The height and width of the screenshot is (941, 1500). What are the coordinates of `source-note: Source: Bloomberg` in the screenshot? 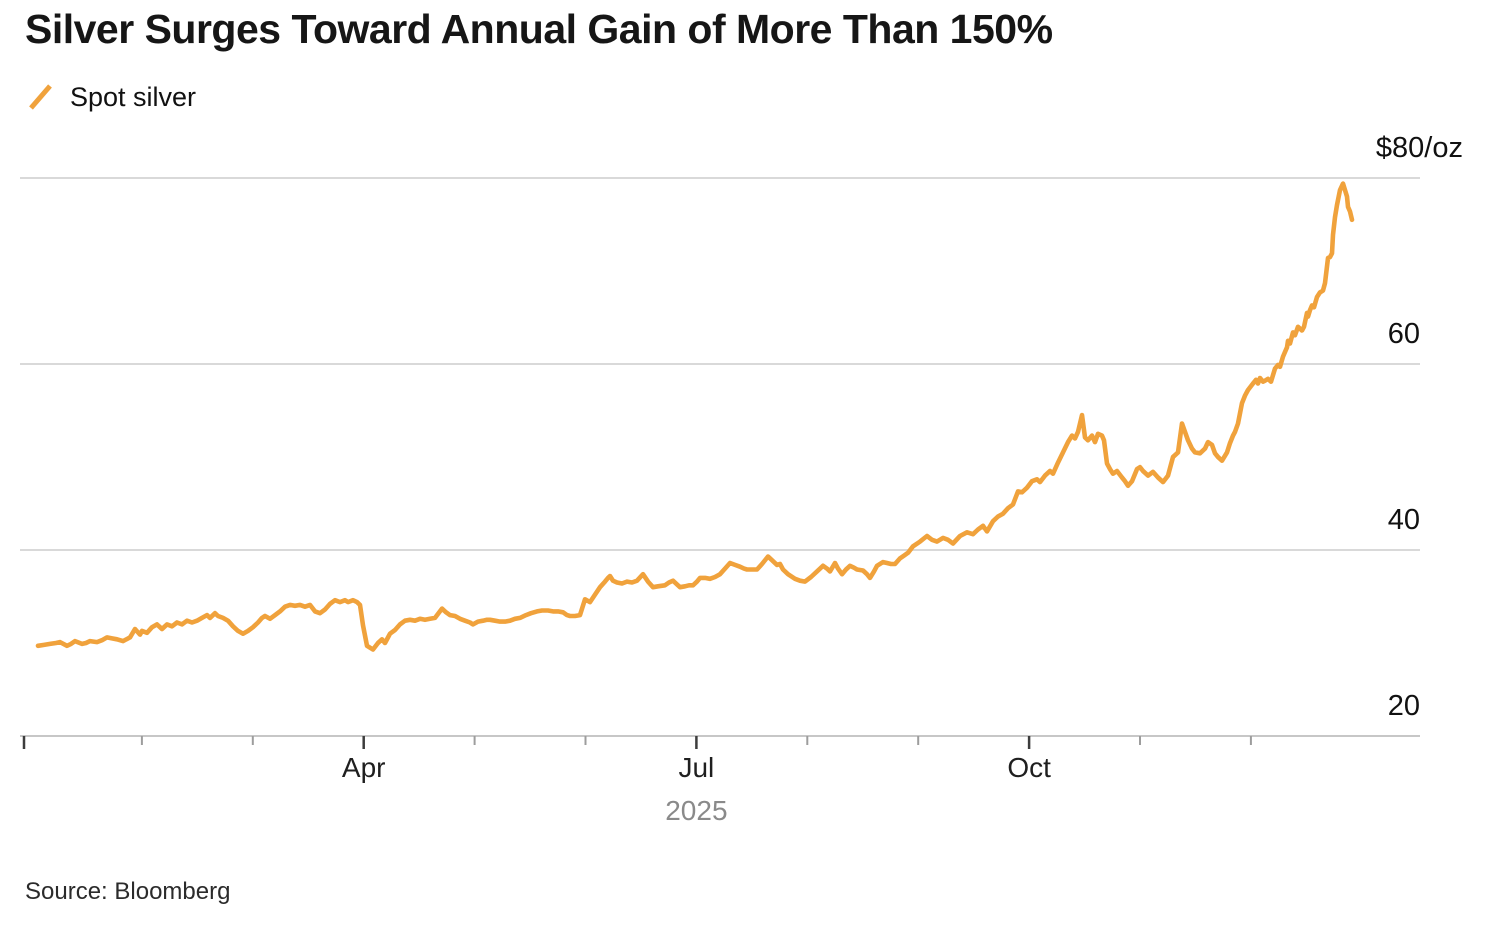 It's located at (128, 891).